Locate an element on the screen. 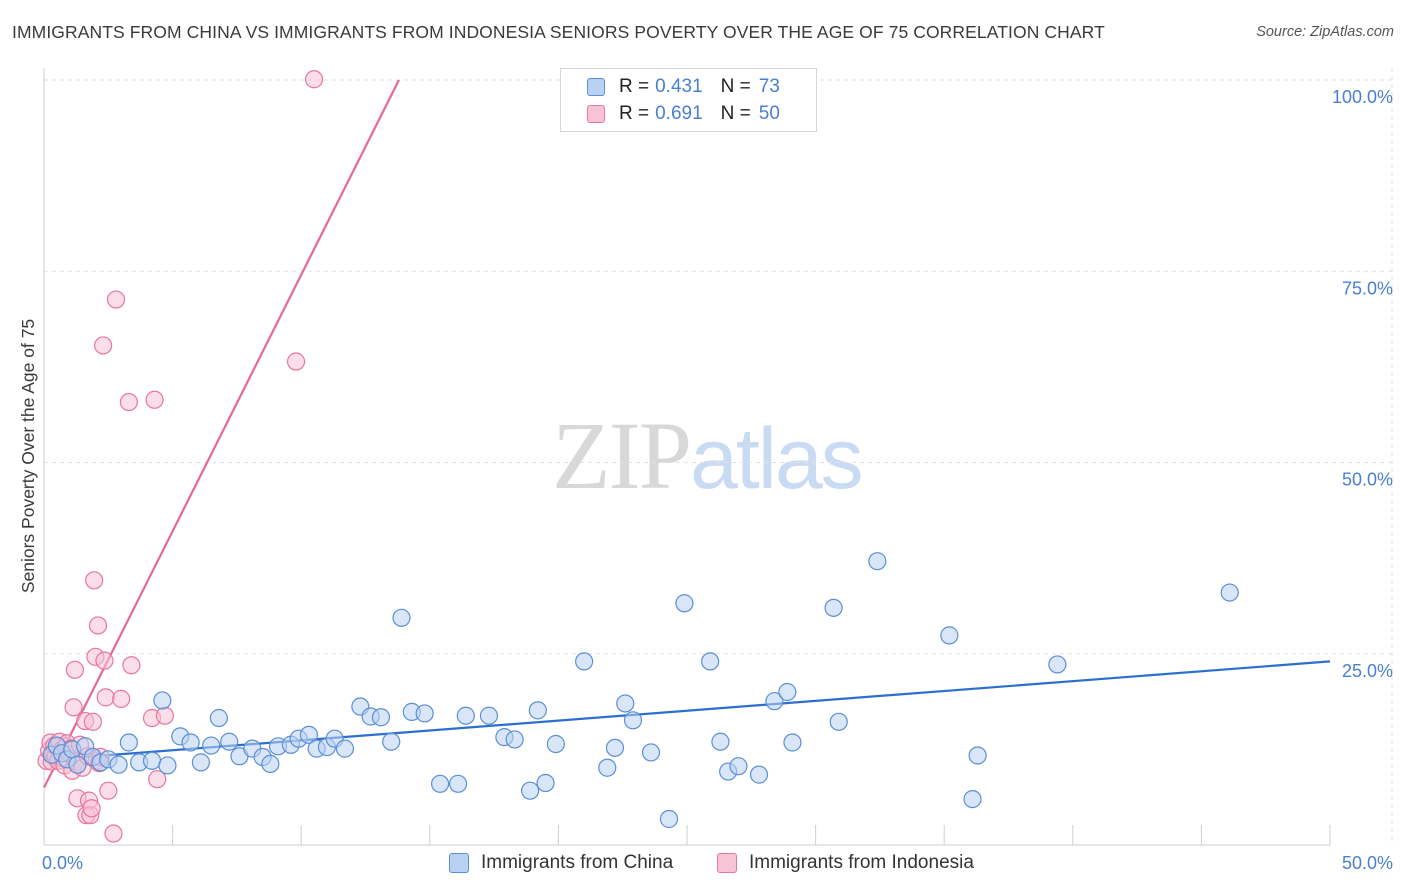 The image size is (1406, 892). legend-row-indonesia: R = 0.691 N = 50 is located at coordinates (683, 114).